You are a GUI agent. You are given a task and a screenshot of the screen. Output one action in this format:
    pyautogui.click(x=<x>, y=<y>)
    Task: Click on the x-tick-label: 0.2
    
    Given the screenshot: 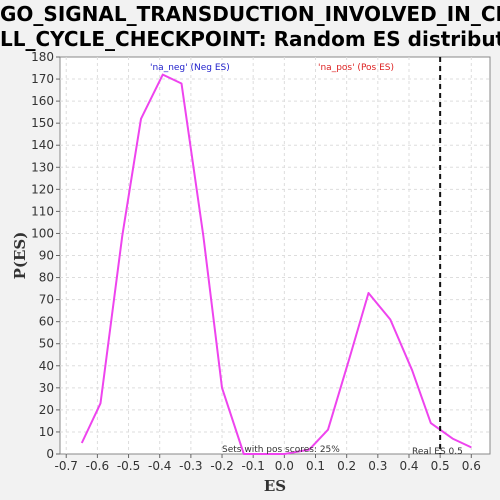 What is the action you would take?
    pyautogui.click(x=346, y=466)
    